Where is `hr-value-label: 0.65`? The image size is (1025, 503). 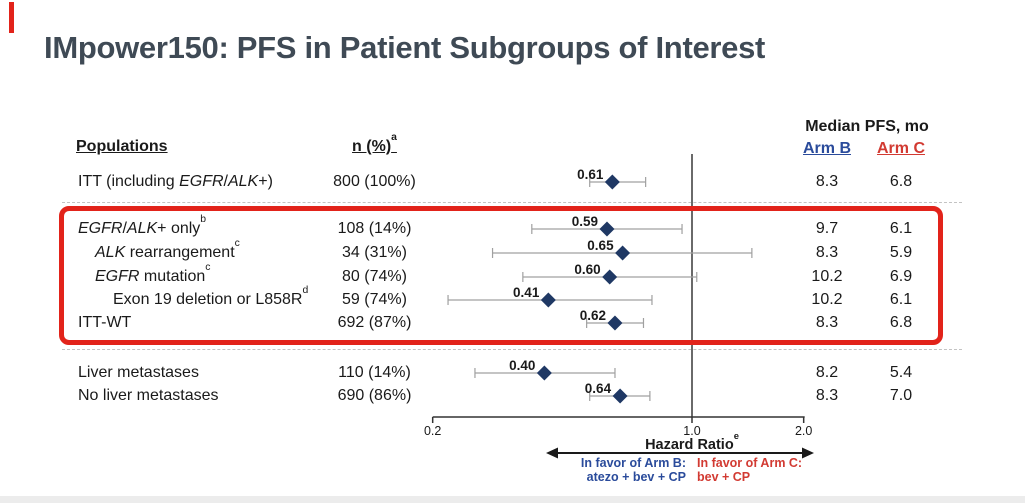 hr-value-label: 0.65 is located at coordinates (600, 245).